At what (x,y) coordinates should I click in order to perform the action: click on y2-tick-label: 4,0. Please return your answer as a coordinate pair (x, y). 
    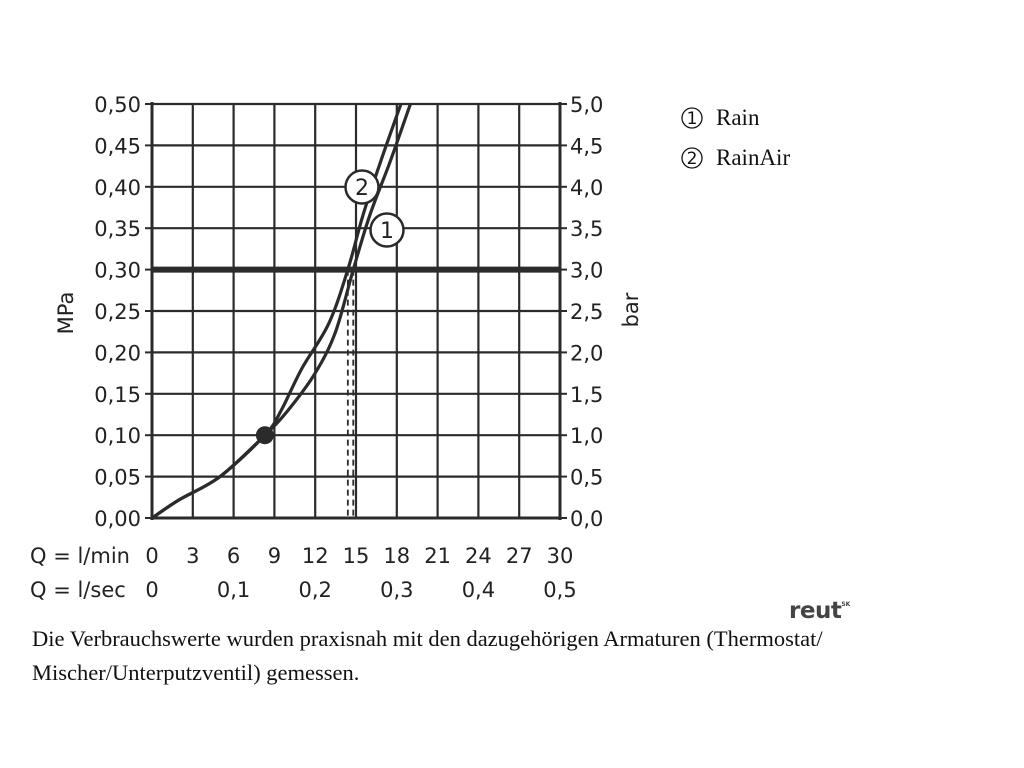
    Looking at the image, I should click on (586, 188).